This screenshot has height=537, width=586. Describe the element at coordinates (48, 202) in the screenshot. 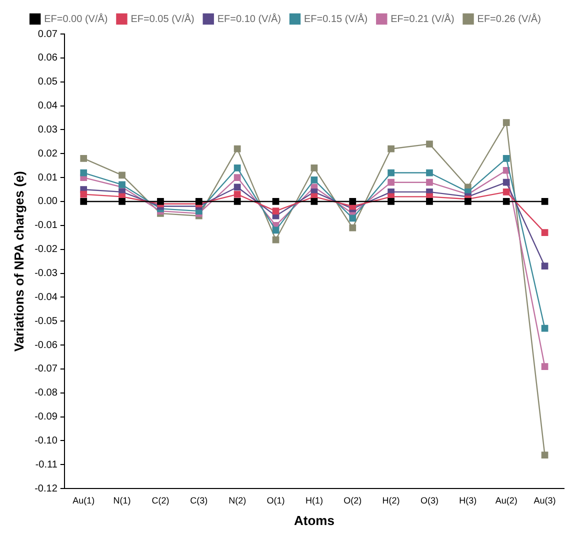

I see `y-tick-label: 0.00` at that location.